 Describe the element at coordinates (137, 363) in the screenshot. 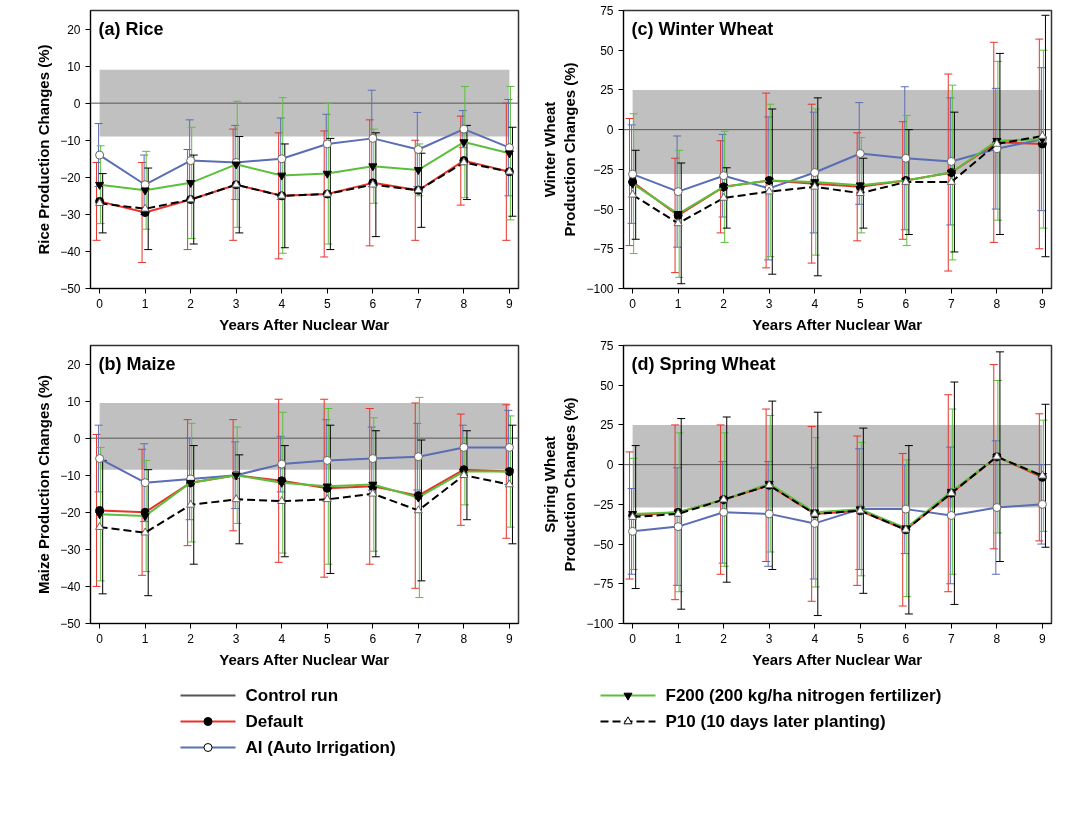

I see `chart-title: (b) Maize` at that location.